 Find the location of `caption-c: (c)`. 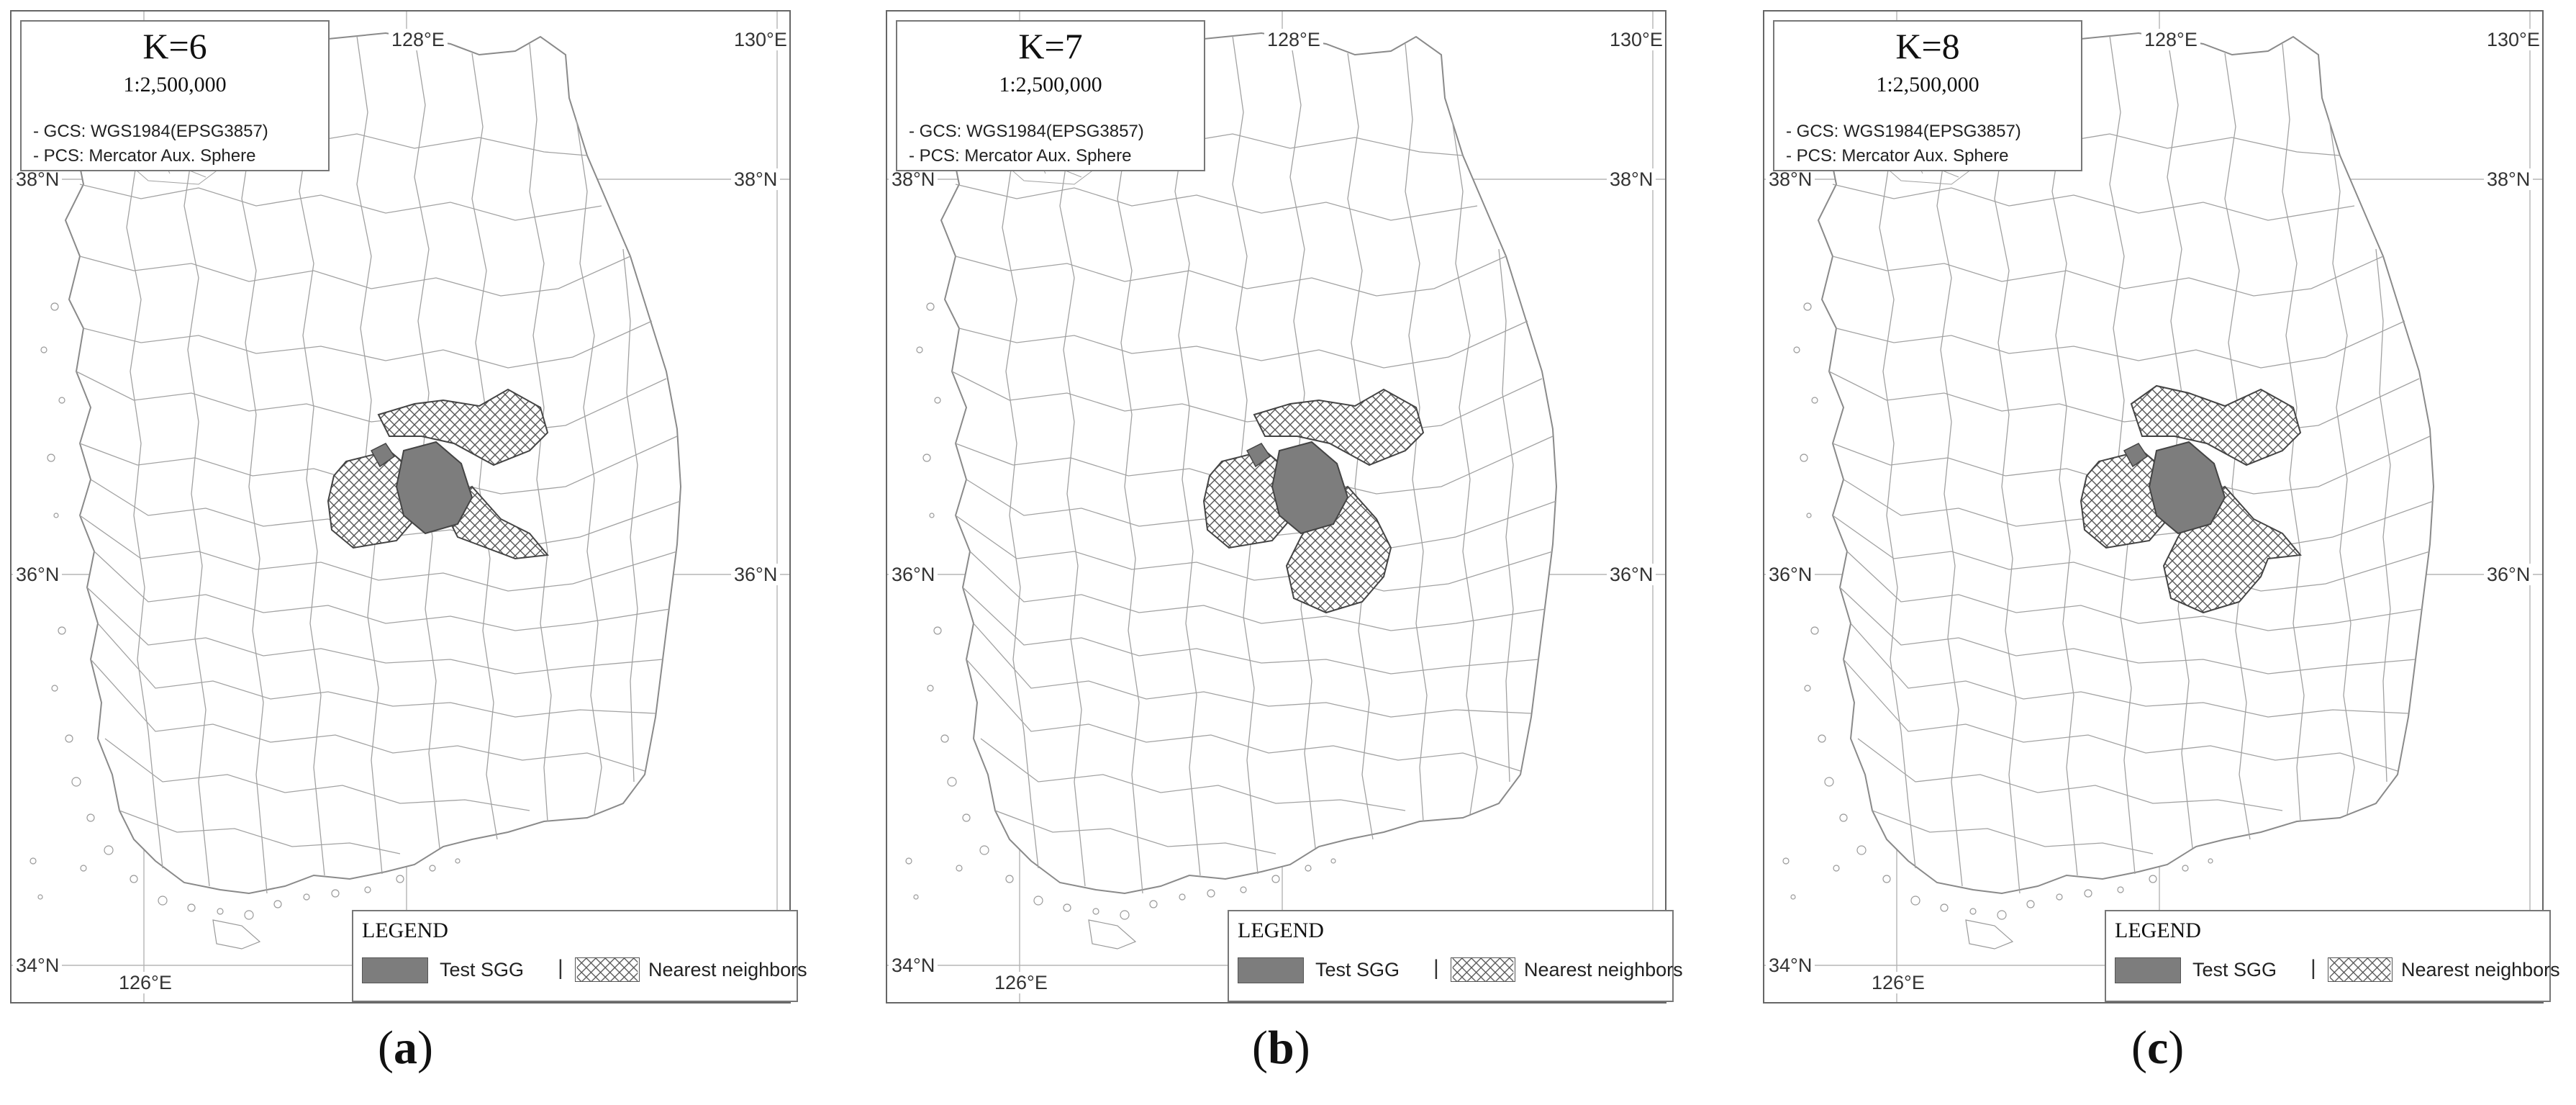

caption-c: (c) is located at coordinates (2158, 1047).